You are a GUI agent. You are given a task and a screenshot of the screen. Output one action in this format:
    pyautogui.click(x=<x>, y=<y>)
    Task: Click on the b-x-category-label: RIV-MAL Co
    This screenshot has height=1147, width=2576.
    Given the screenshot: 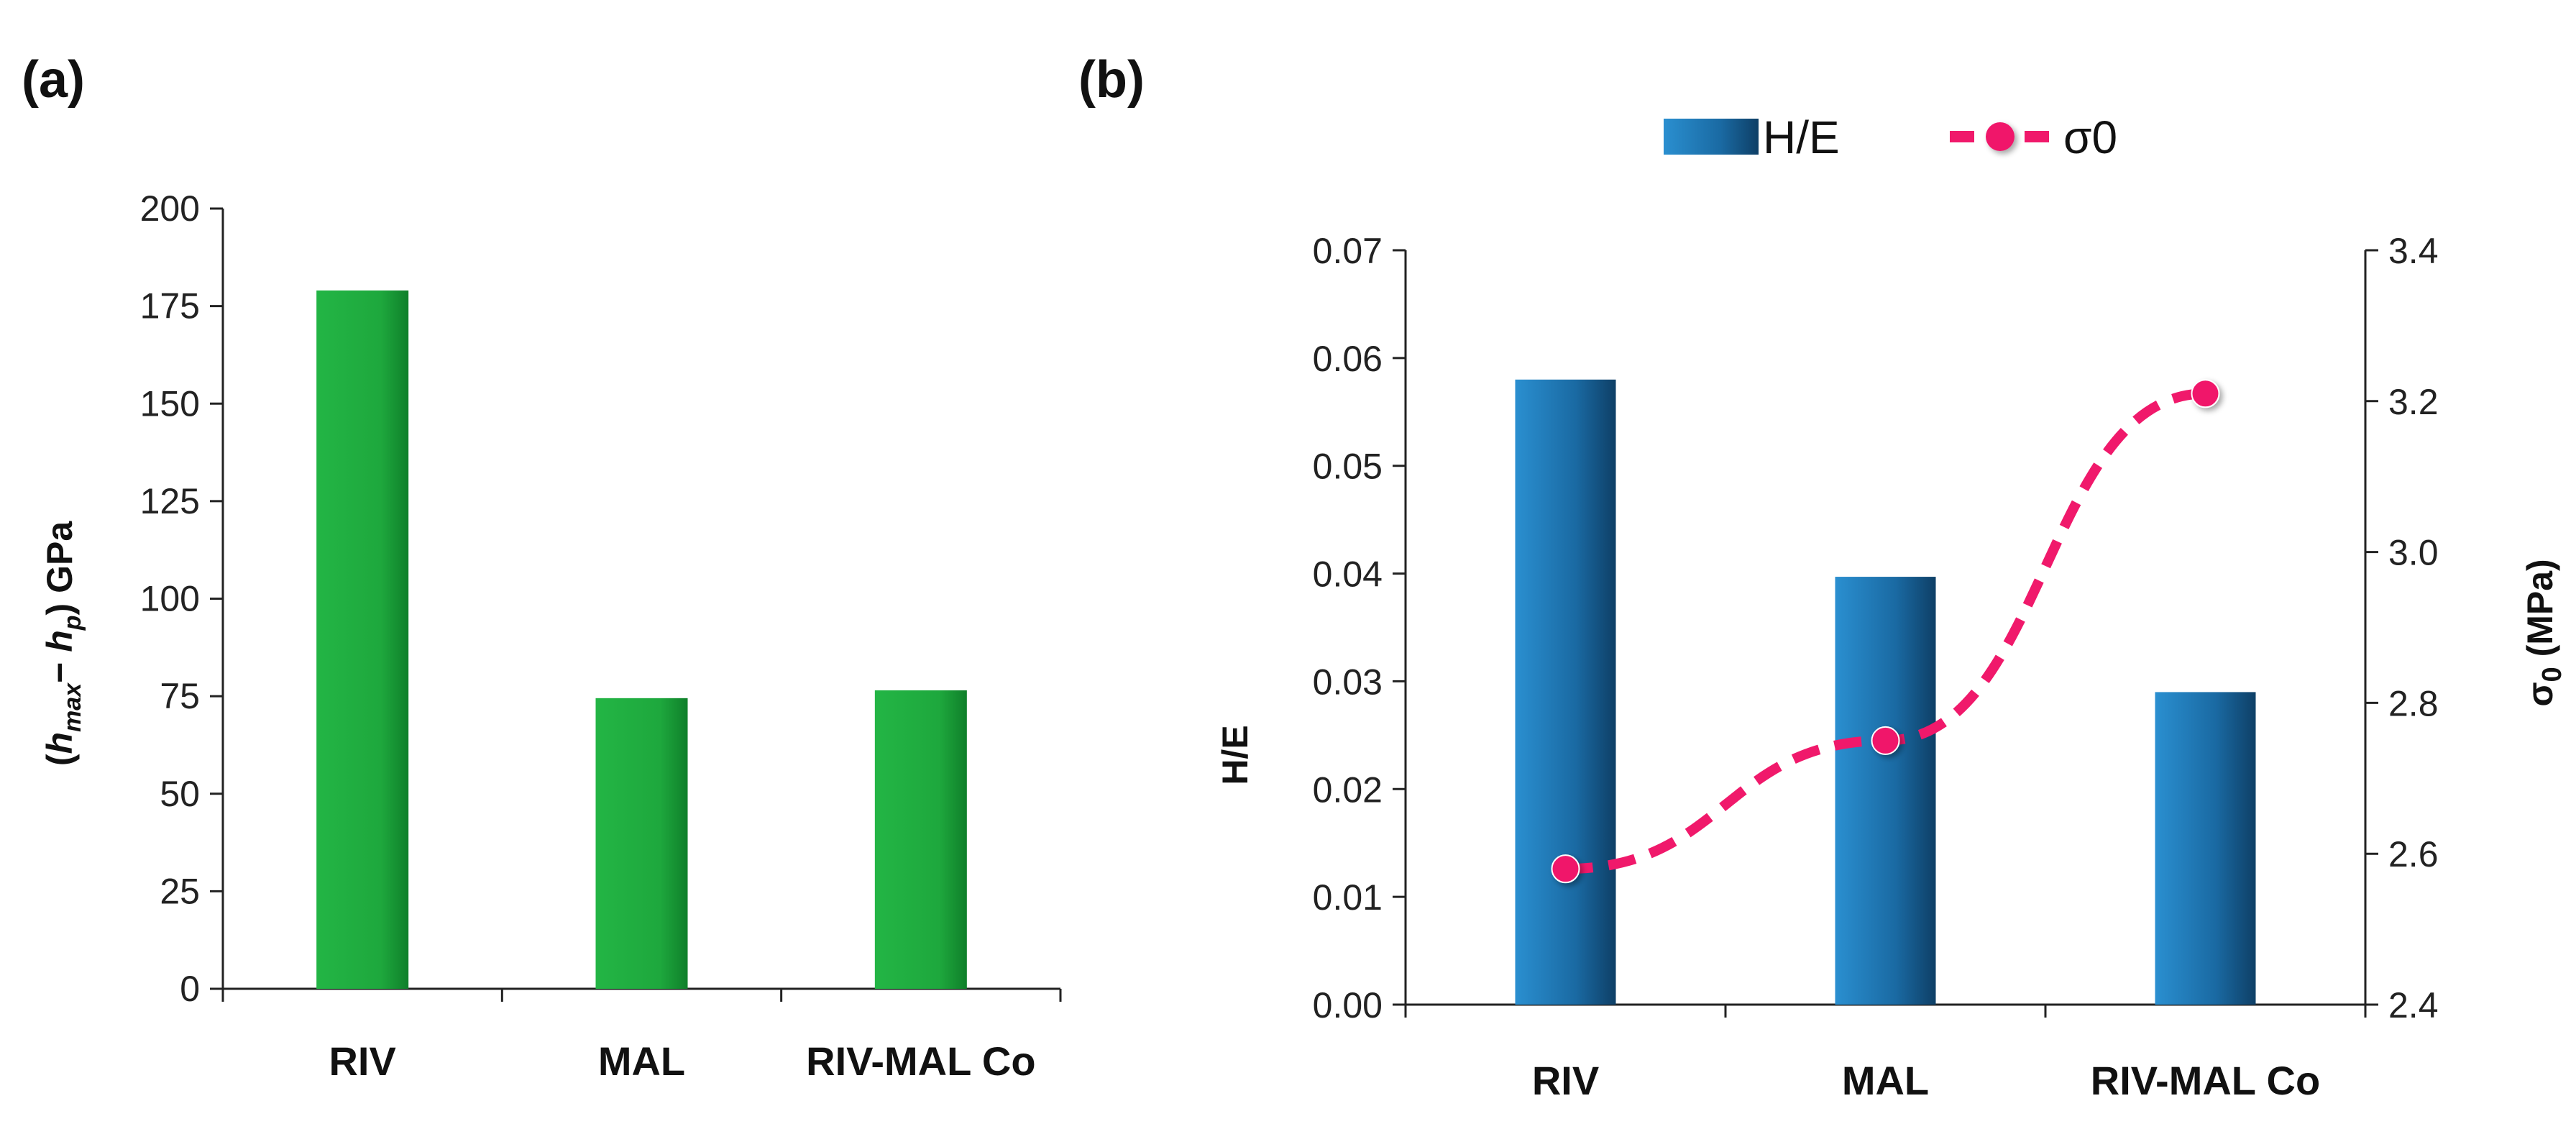 What is the action you would take?
    pyautogui.click(x=2205, y=1080)
    